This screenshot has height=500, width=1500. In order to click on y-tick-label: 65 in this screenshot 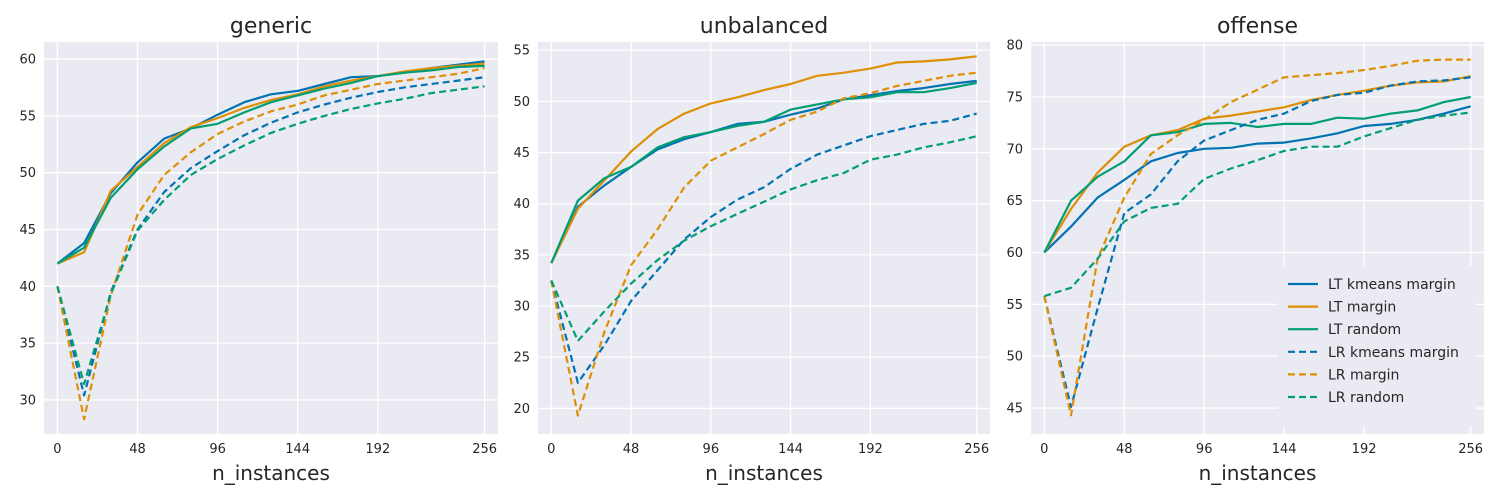, I will do `click(1014, 201)`.